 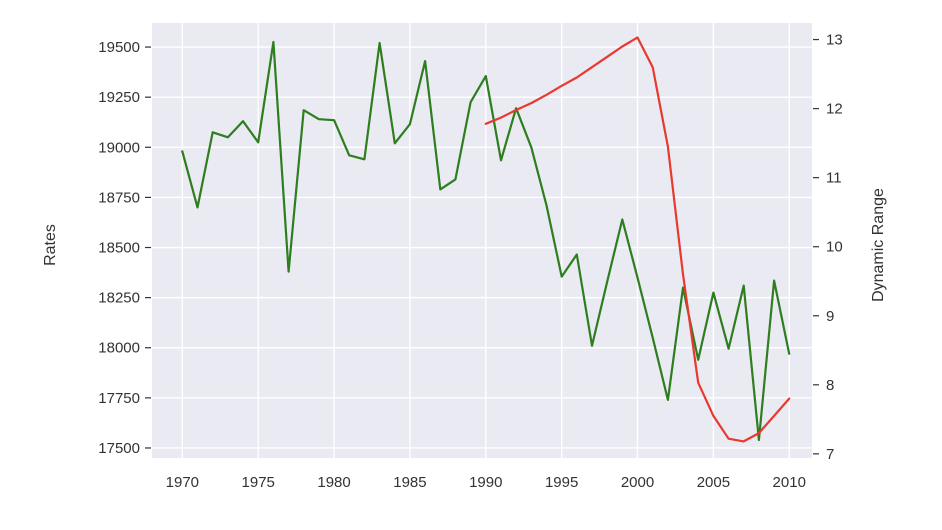 I want to click on x-tick-label: 1995, so click(x=561, y=482).